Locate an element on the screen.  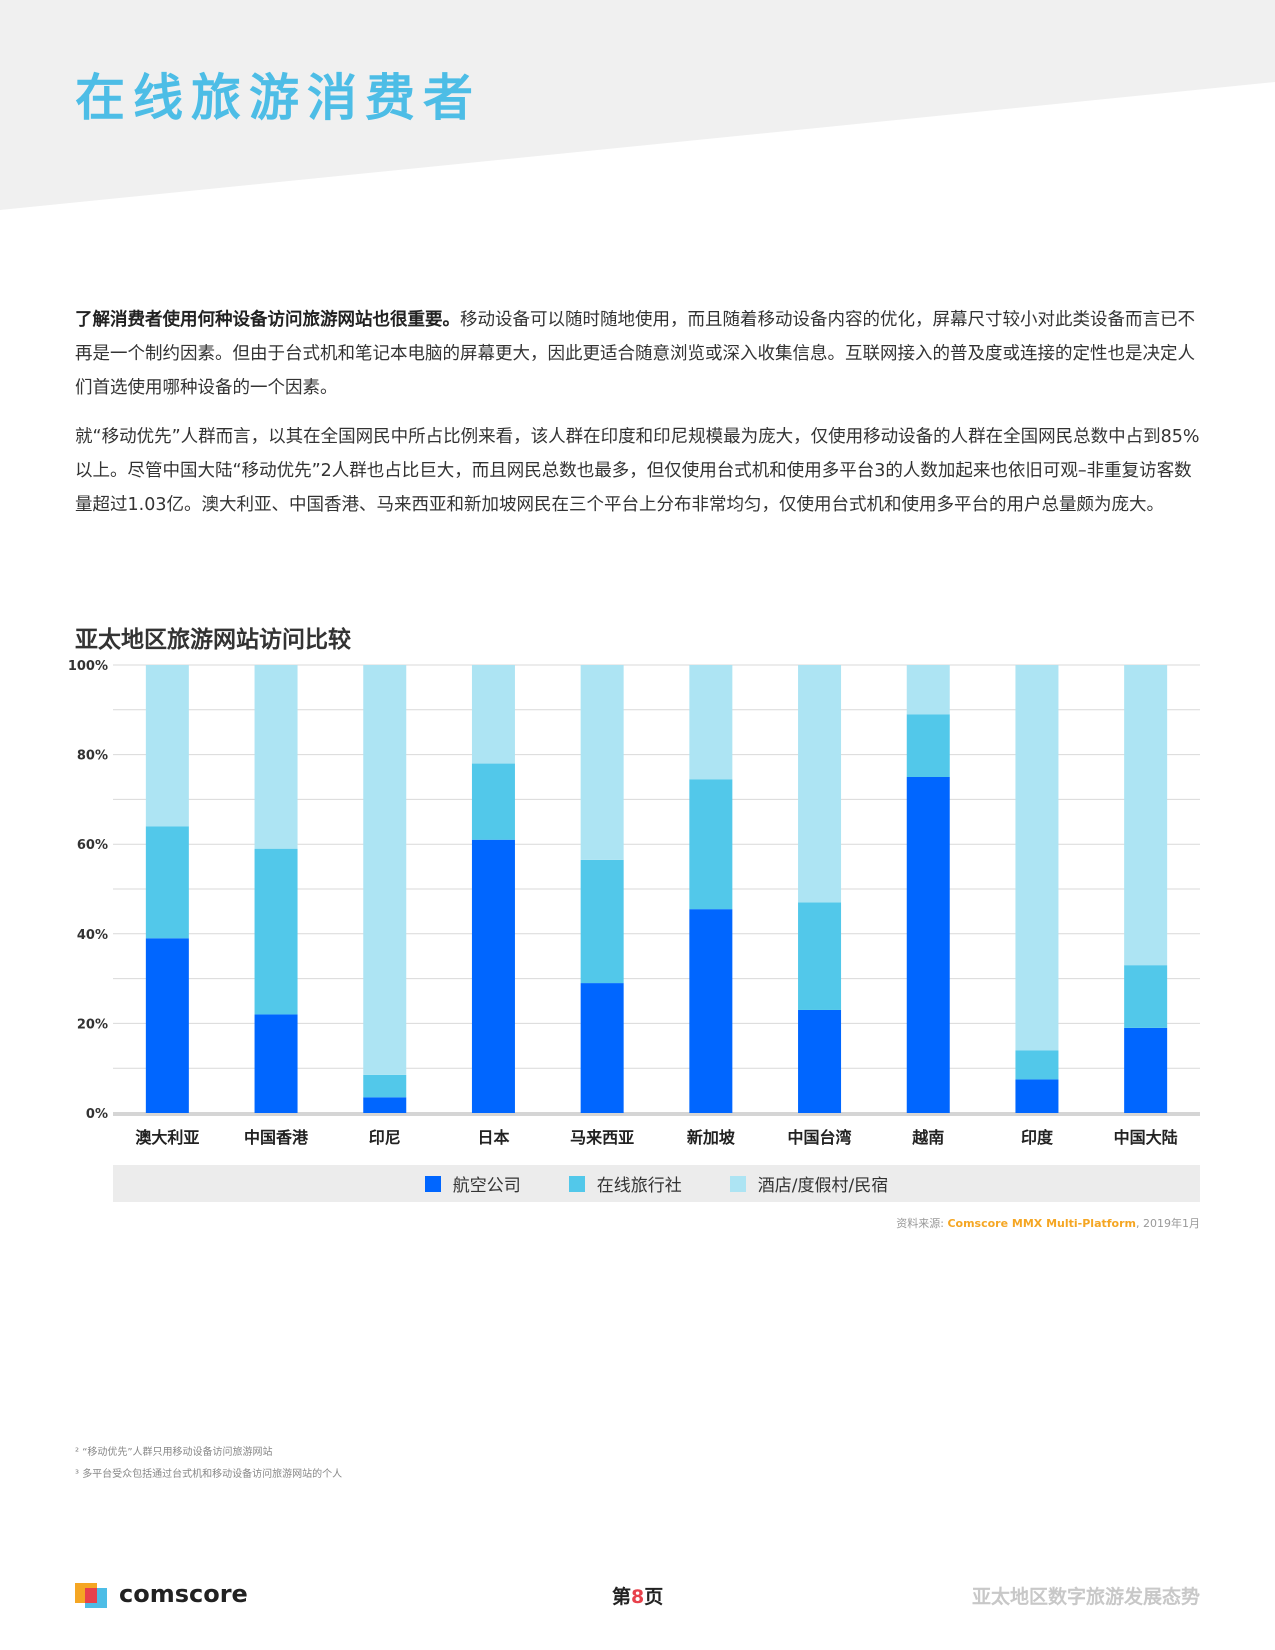
legend-item-hotel: 酒店/度假村/民宿 is located at coordinates (809, 1183).